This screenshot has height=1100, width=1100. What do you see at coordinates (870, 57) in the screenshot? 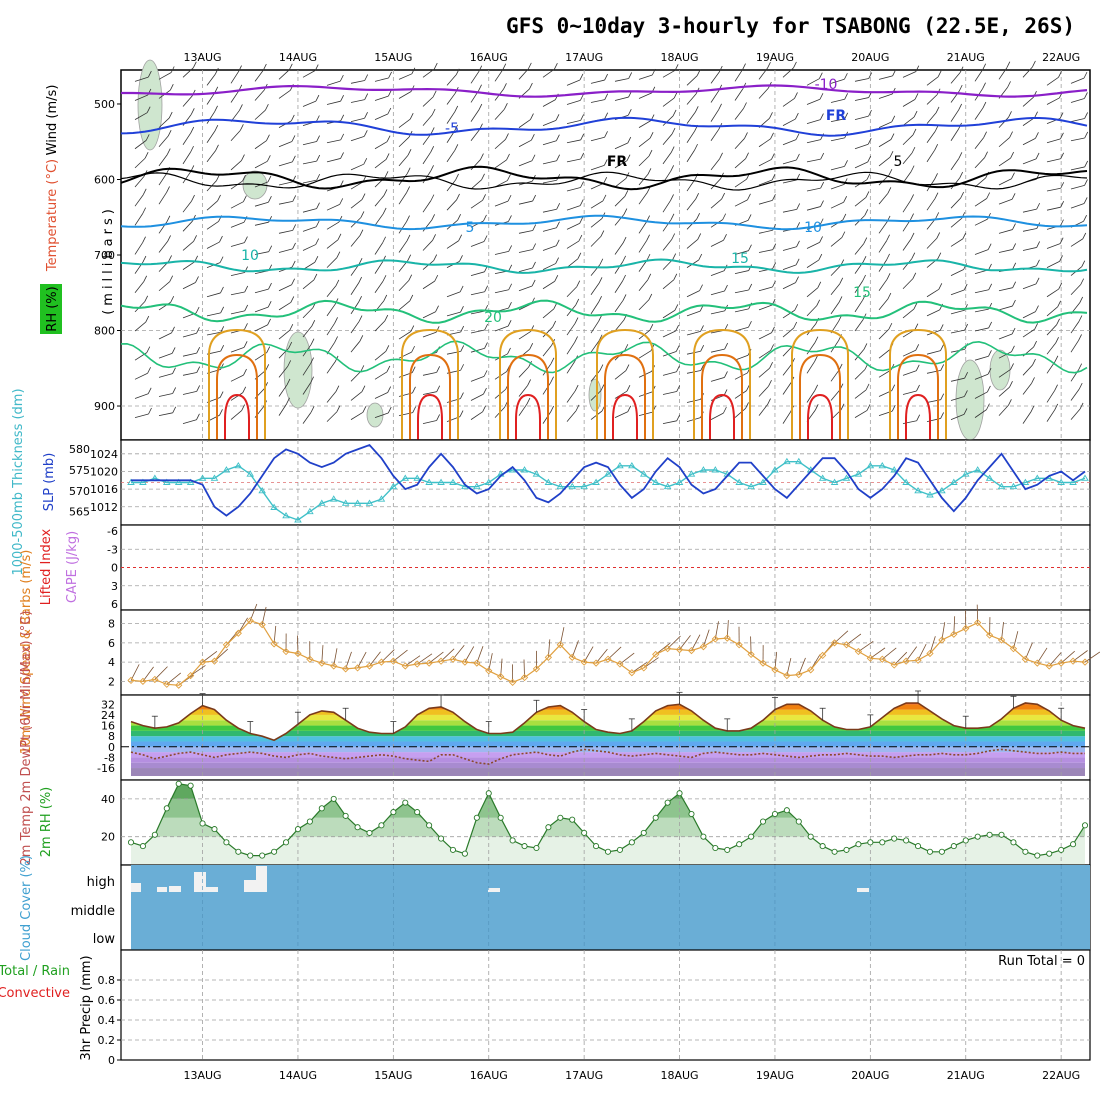
I see `date-label-top: 20AUG` at bounding box center [870, 57].